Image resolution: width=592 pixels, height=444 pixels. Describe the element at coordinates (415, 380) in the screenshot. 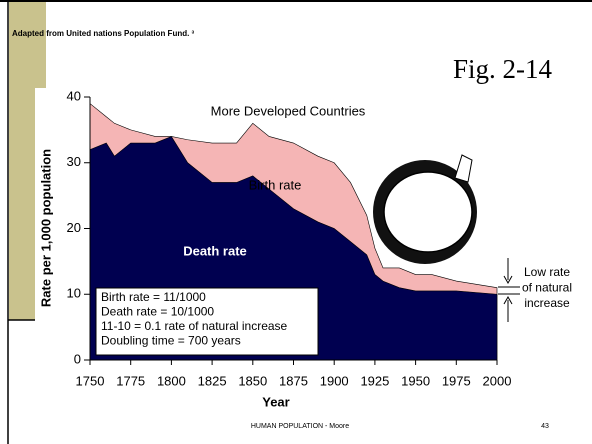

I see `x-tick-label: 1950` at that location.